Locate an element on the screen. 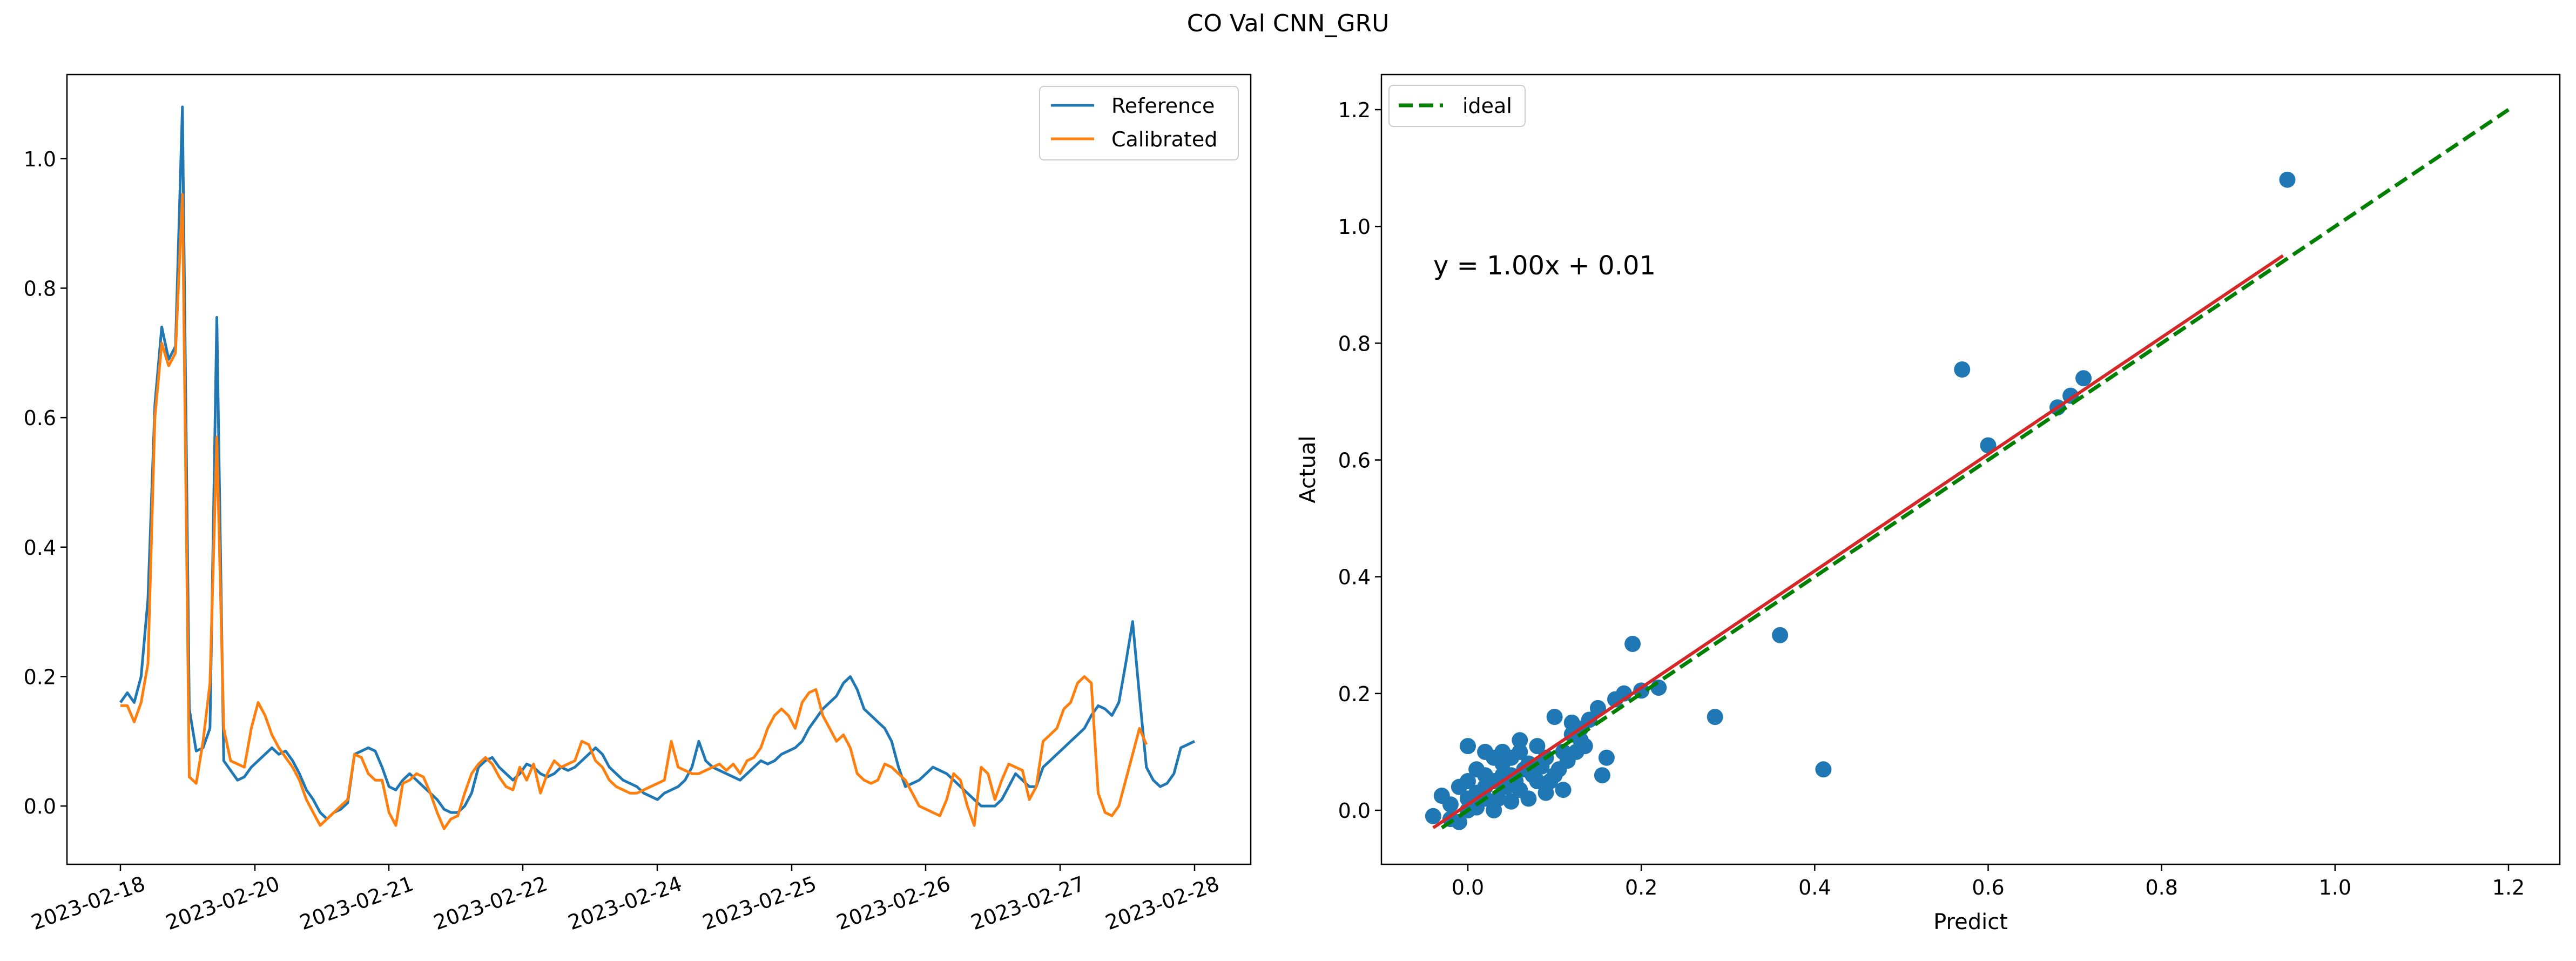 This screenshot has width=2576, height=961. x-tick-label: 0.0 is located at coordinates (1468, 887).